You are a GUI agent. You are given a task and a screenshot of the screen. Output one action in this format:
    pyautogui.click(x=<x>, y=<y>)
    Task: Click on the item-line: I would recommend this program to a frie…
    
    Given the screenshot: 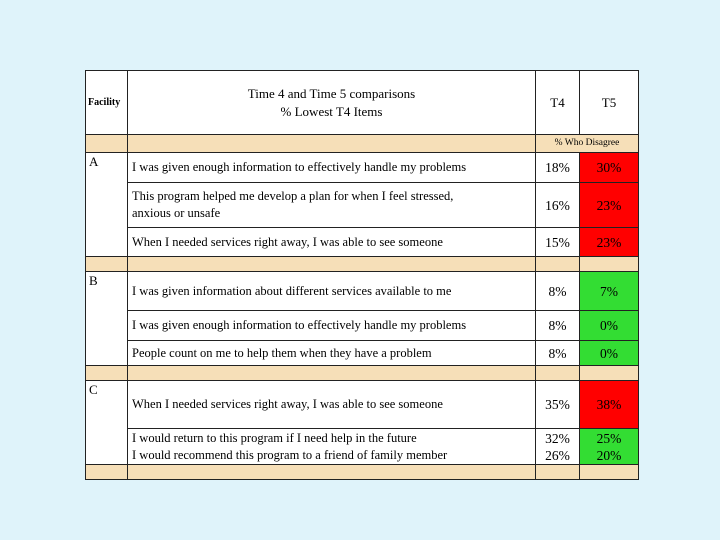 What is the action you would take?
    pyautogui.click(x=290, y=454)
    